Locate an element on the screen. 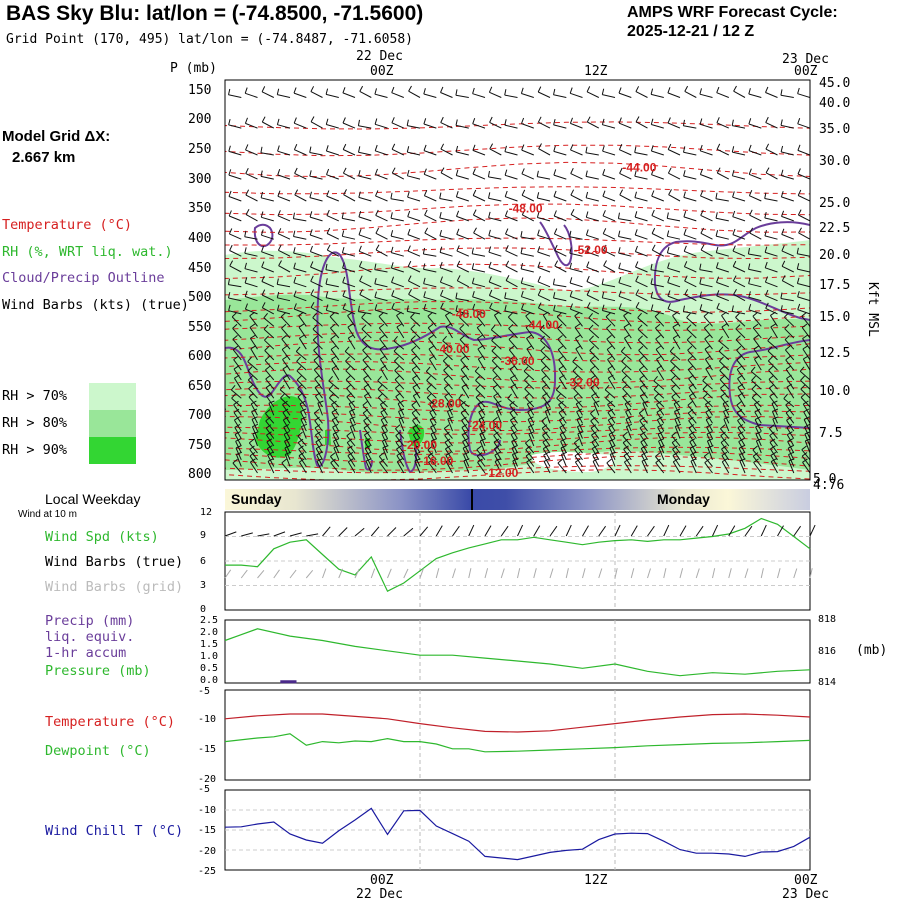 The height and width of the screenshot is (902, 900). wind-height-label: Wind at 10 m is located at coordinates (47, 514).